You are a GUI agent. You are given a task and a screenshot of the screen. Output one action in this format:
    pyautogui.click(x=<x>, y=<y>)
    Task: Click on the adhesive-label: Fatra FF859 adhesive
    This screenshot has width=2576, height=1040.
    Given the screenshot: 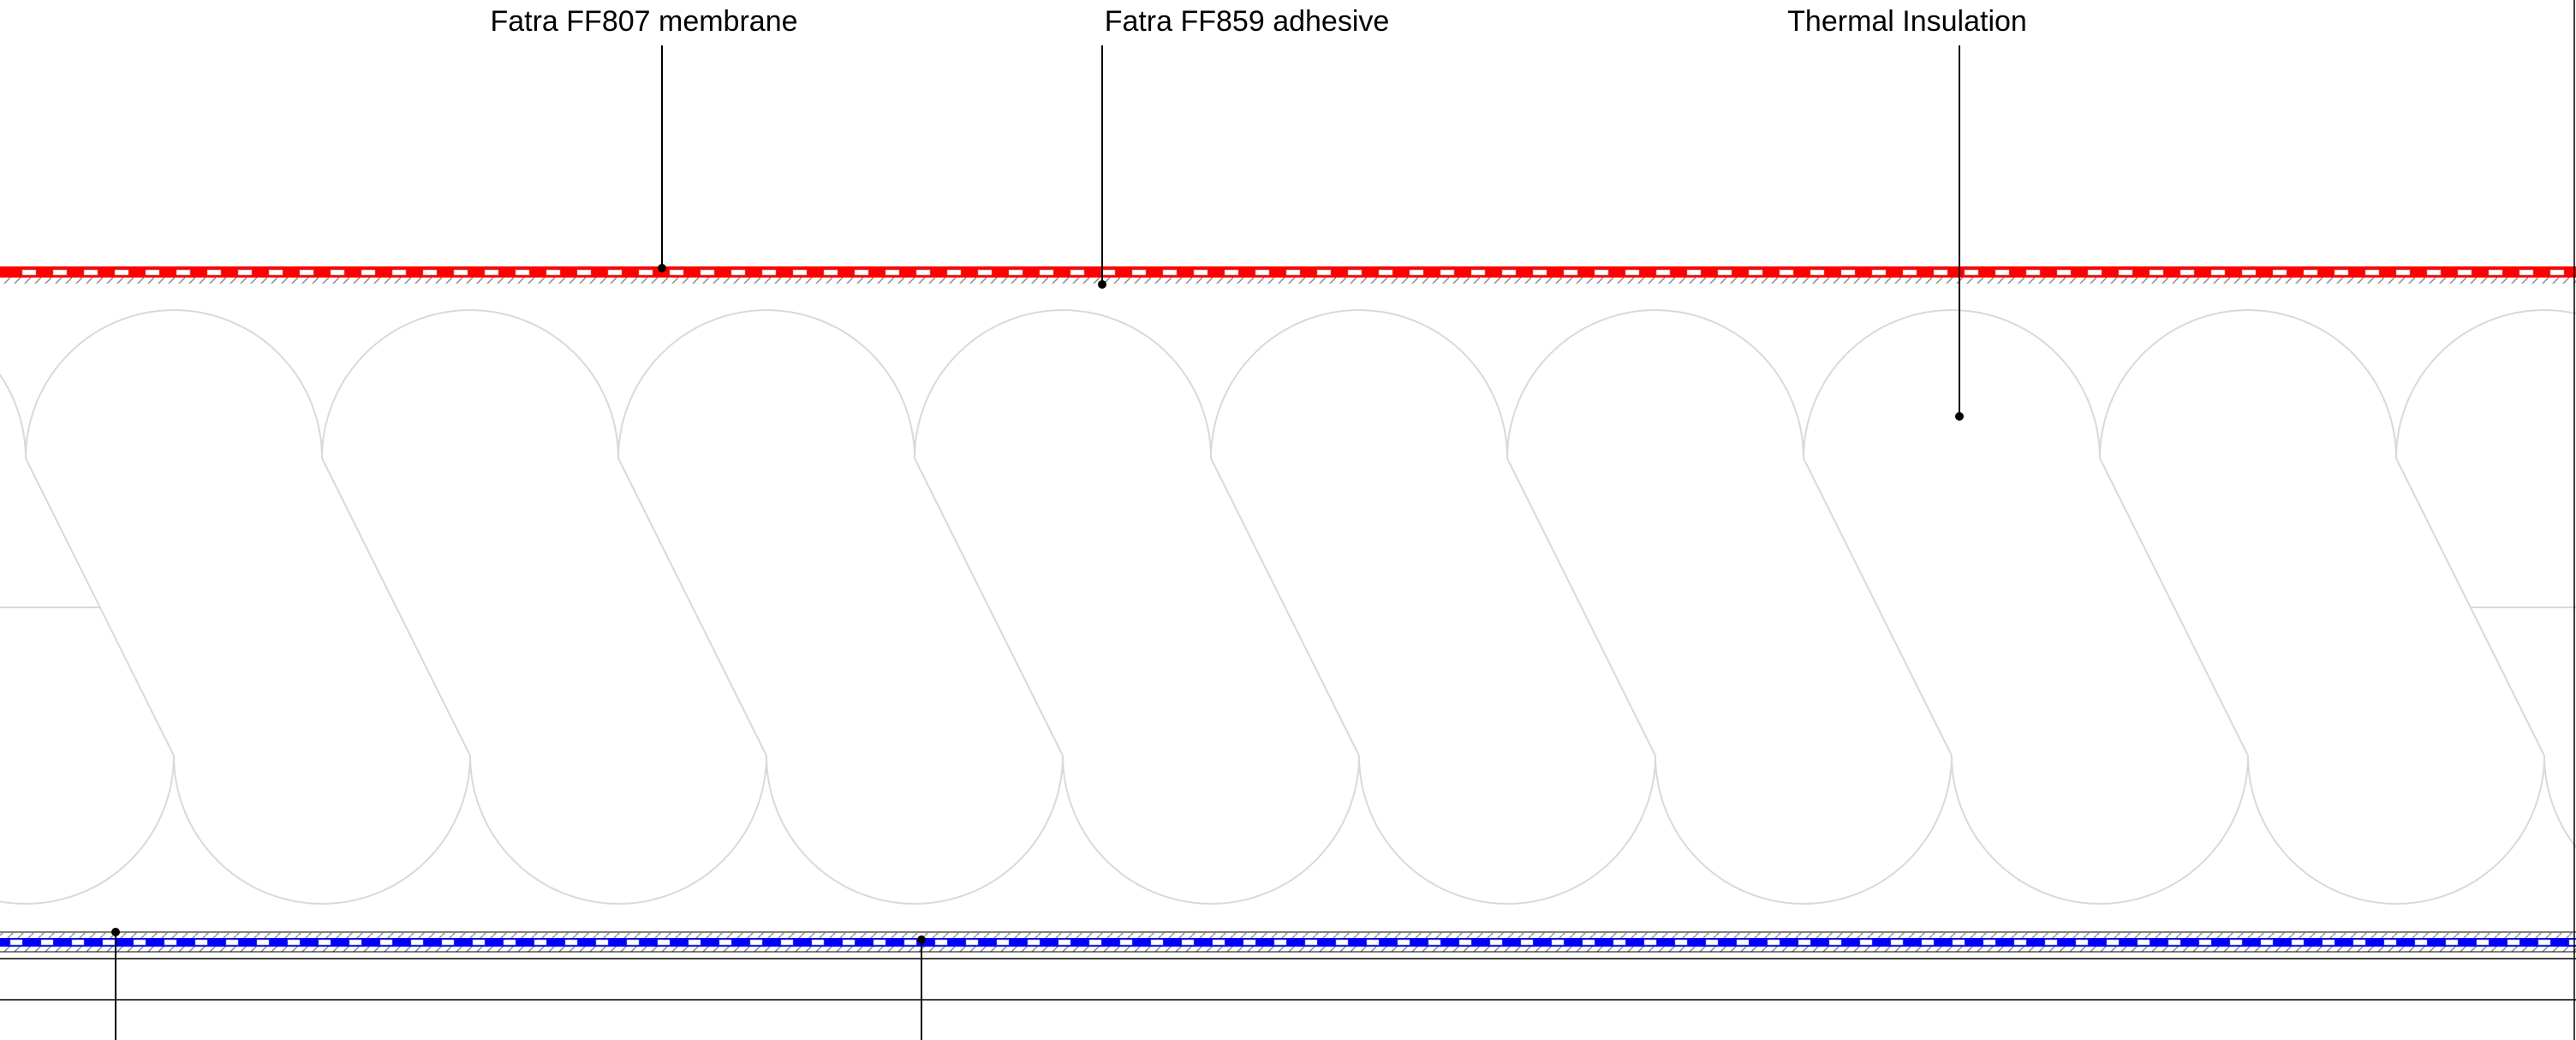 What is the action you would take?
    pyautogui.click(x=1247, y=21)
    